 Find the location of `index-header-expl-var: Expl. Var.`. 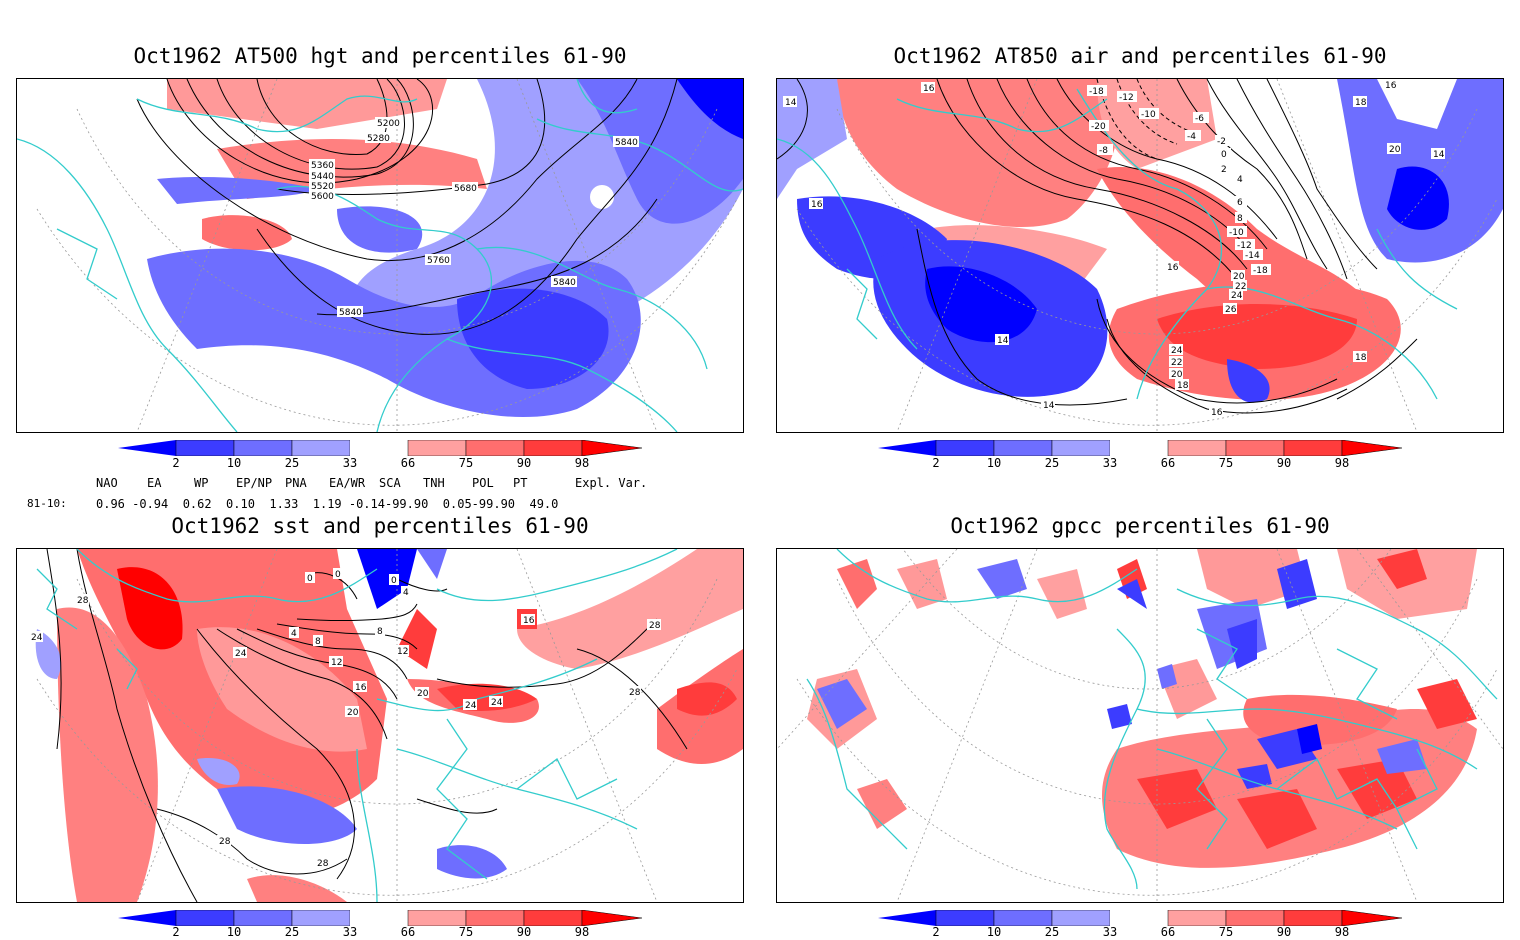

index-header-expl-var: Expl. Var. is located at coordinates (611, 483).